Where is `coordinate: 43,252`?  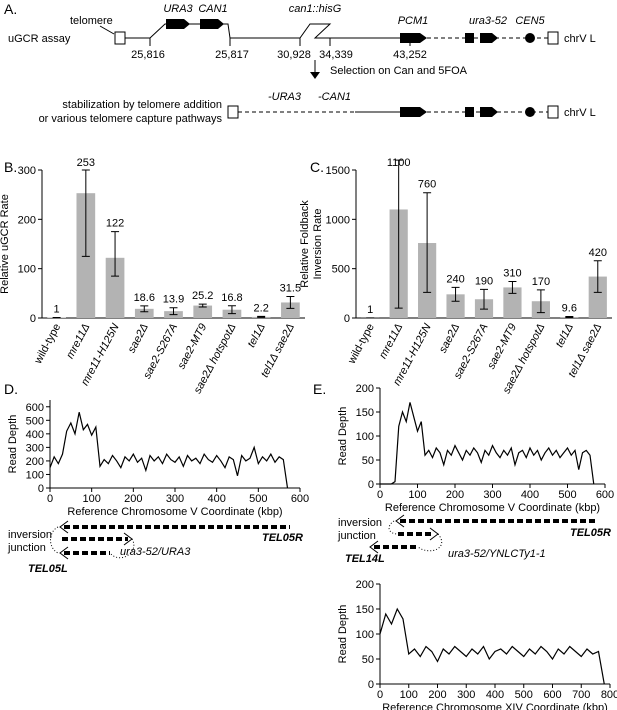 coordinate: 43,252 is located at coordinates (410, 55).